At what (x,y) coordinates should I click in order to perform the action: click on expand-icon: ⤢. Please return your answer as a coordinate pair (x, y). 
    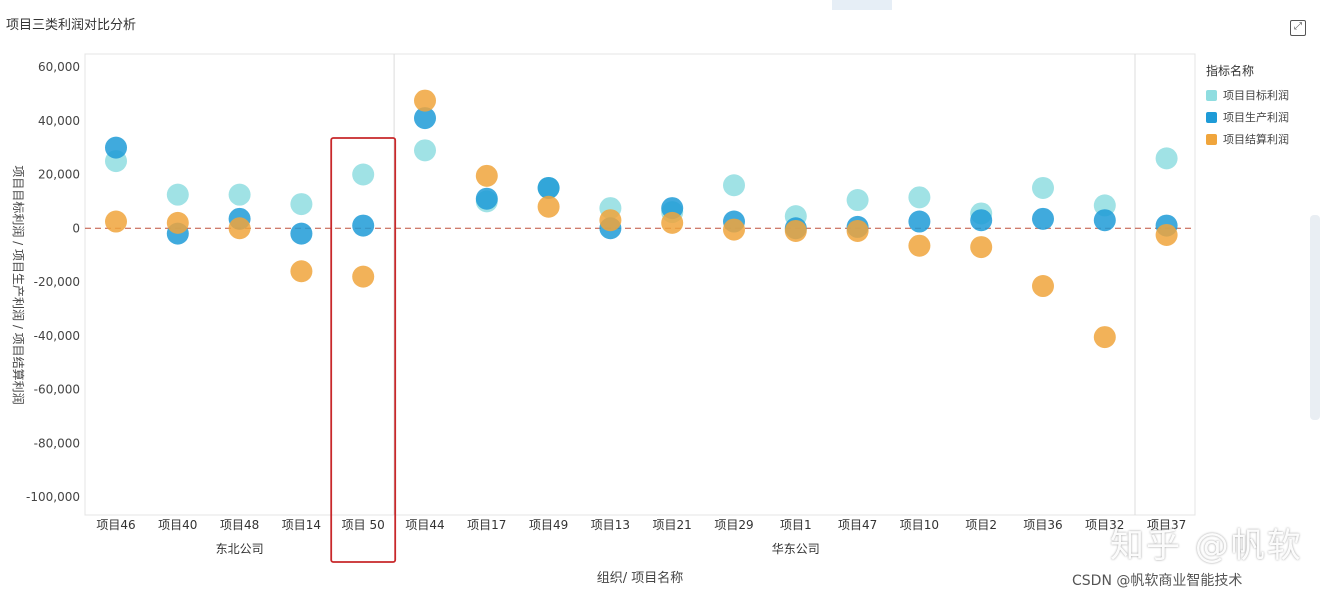
    Looking at the image, I should click on (1298, 28).